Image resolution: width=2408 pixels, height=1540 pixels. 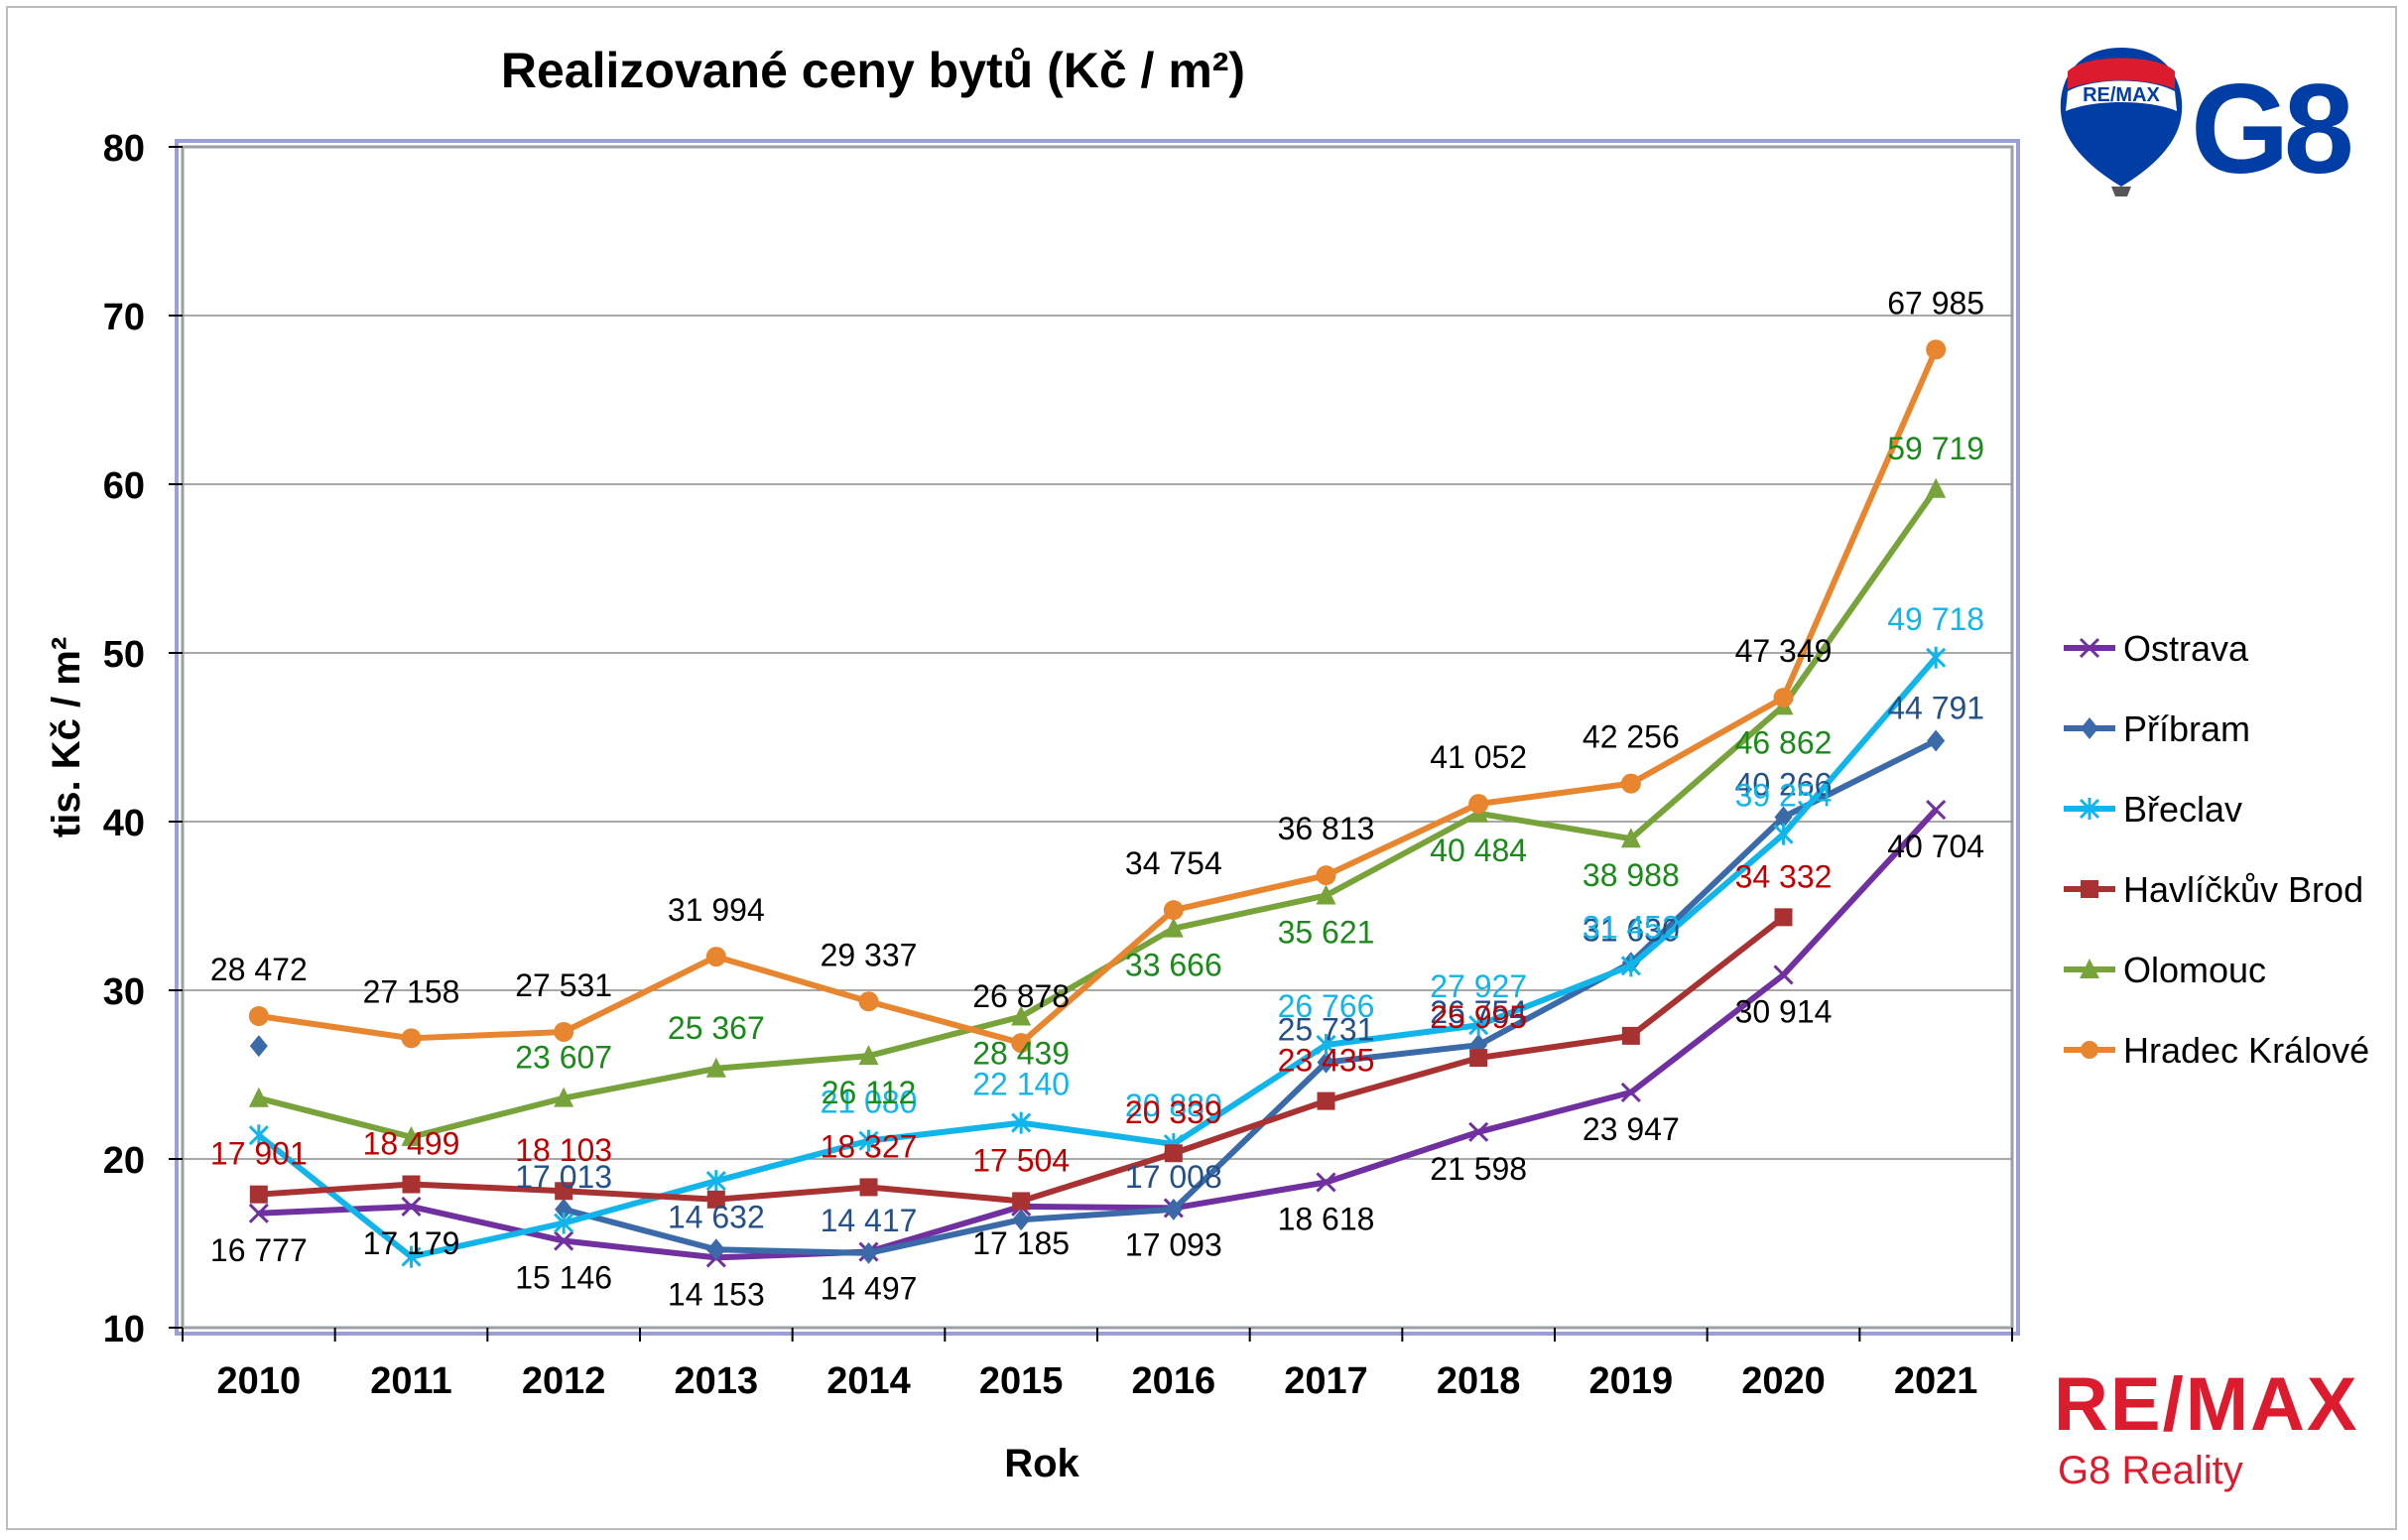 I want to click on data-label: 67 985, so click(x=1935, y=303).